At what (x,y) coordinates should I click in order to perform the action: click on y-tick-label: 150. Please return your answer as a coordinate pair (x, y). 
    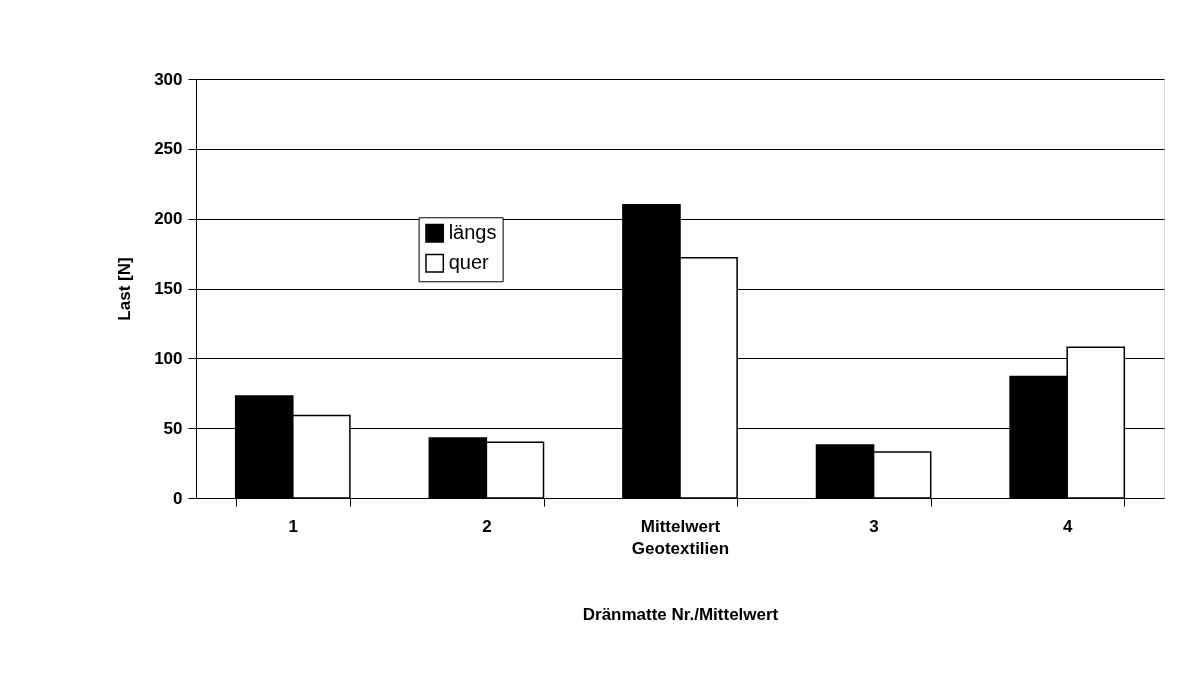
    Looking at the image, I should click on (168, 288).